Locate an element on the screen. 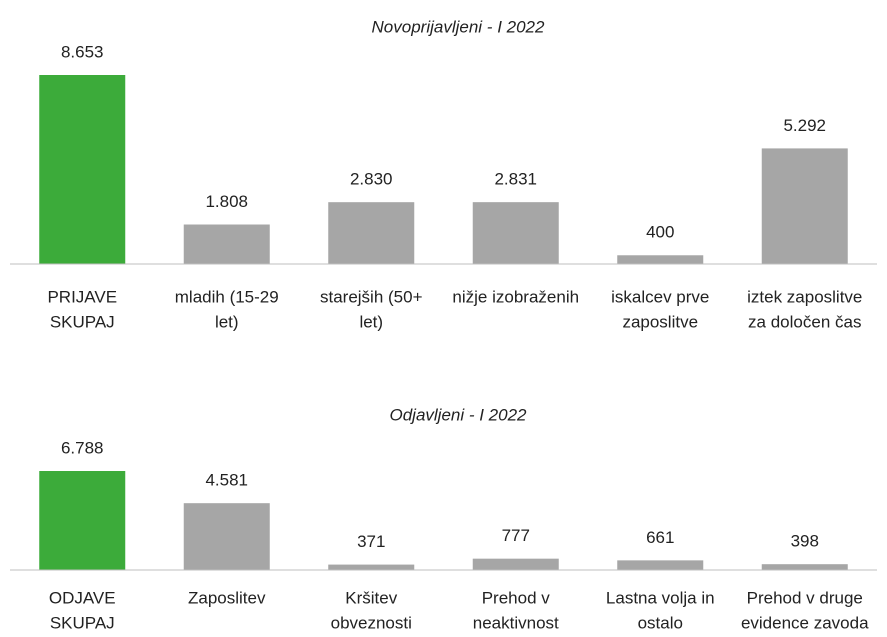 This screenshot has height=637, width=887. category-label: starejših (50+ is located at coordinates (371, 296).